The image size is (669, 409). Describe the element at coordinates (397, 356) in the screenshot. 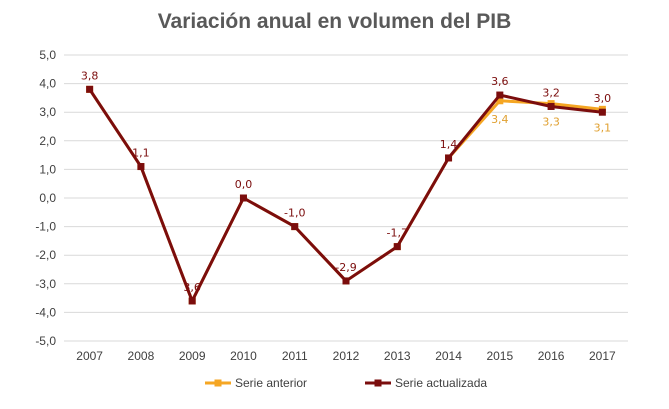

I see `x-tick-label: 2013` at that location.